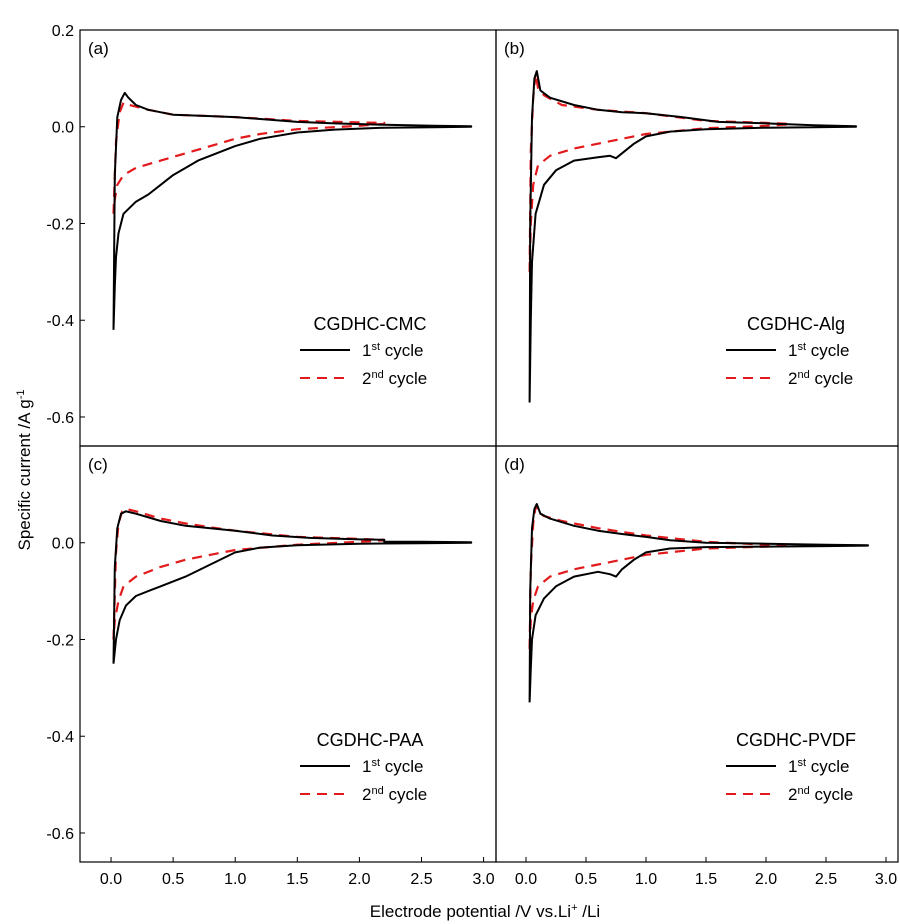 This screenshot has width=900, height=924. What do you see at coordinates (24, 474) in the screenshot?
I see `y-axis-label-main: Specific current /A g` at bounding box center [24, 474].